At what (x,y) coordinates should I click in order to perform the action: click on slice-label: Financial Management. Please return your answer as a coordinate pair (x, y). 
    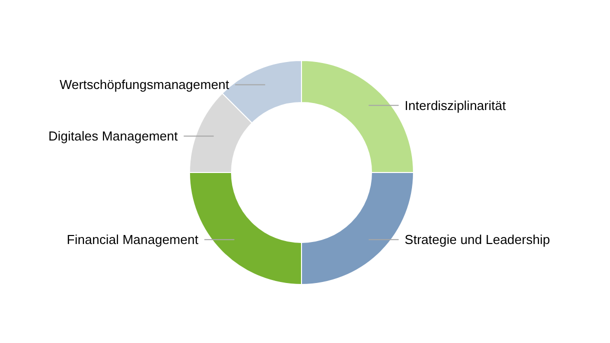
    Looking at the image, I should click on (132, 240).